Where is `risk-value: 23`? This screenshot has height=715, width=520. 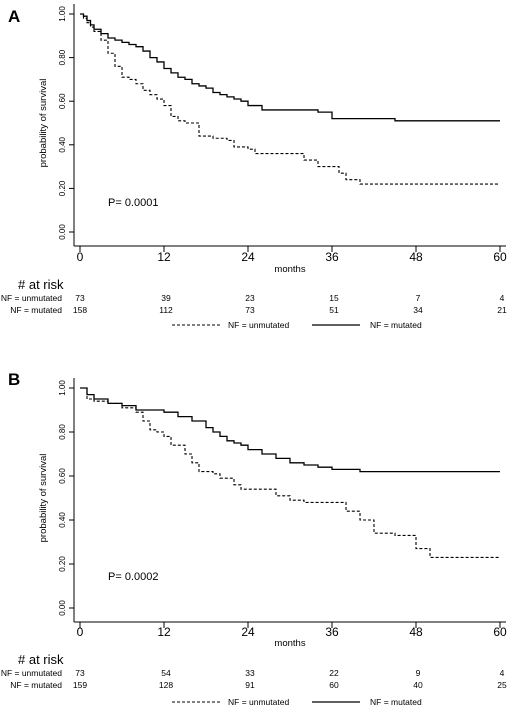
risk-value: 23 is located at coordinates (250, 298).